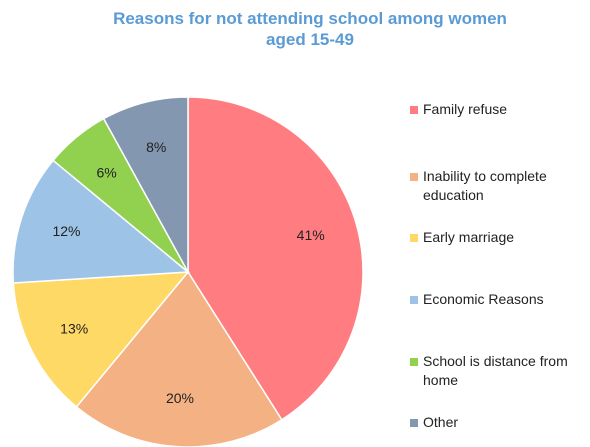 The width and height of the screenshot is (590, 447). Describe the element at coordinates (180, 398) in the screenshot. I see `pie-slice-label-1: 20%` at that location.